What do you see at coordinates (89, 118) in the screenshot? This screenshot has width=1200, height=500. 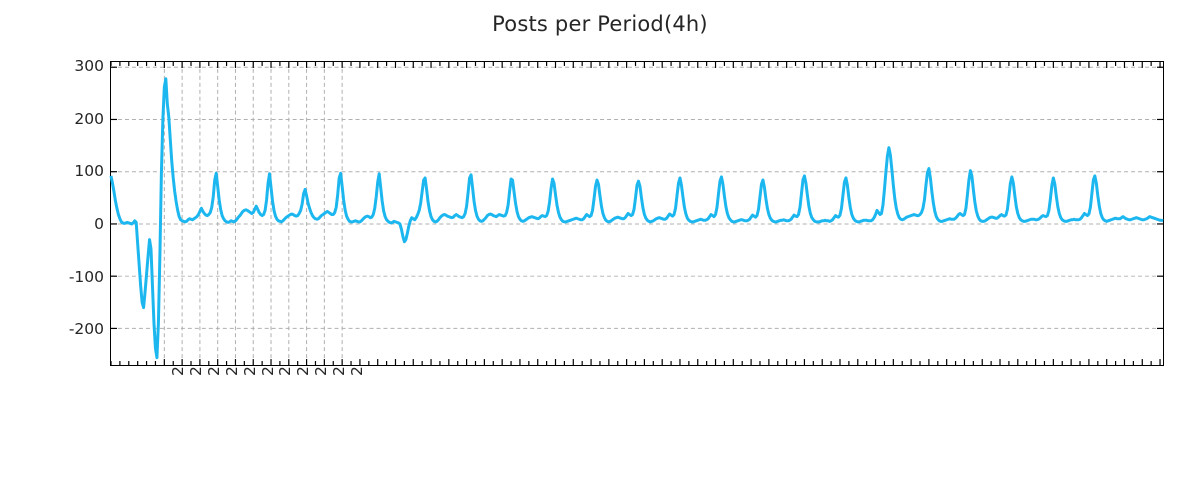 I see `y-tick-label: 200` at bounding box center [89, 118].